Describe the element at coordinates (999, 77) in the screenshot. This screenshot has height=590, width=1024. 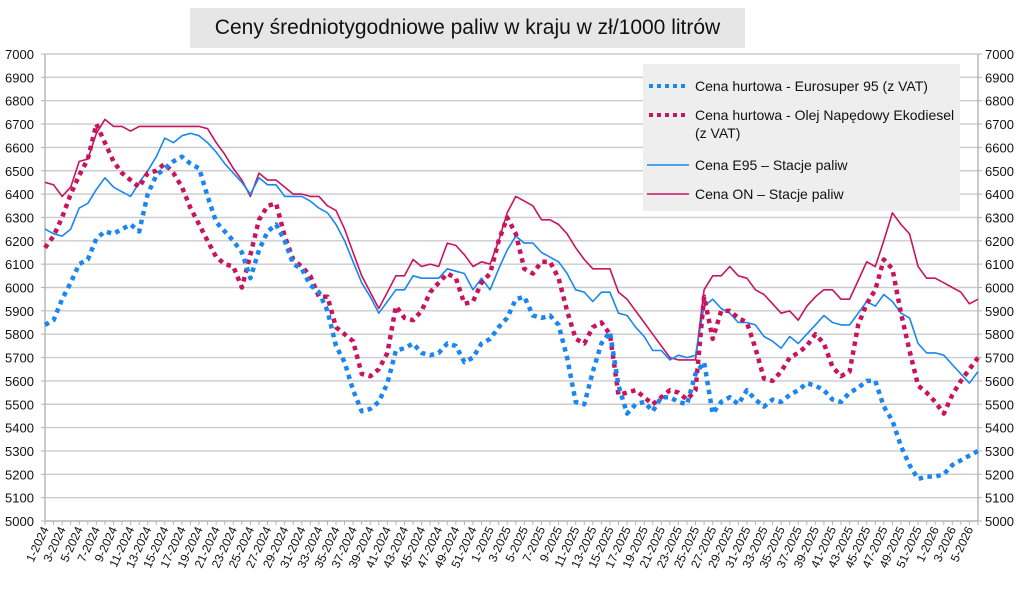
I see `y-tick-label-right: 6900` at that location.